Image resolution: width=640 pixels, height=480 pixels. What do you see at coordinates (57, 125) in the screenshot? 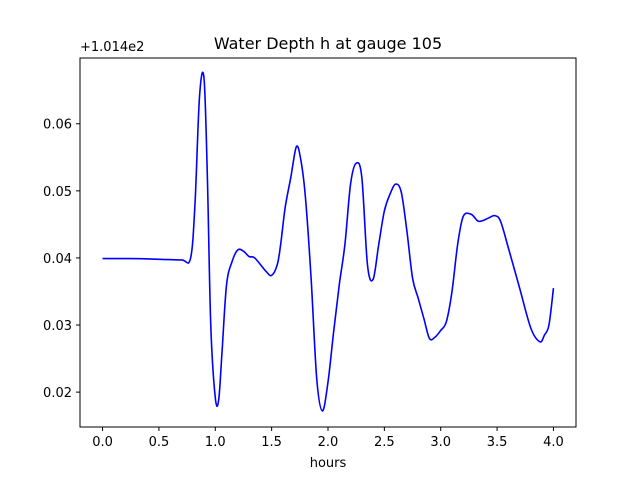
I see `y-tick-label: 0.06` at bounding box center [57, 125].